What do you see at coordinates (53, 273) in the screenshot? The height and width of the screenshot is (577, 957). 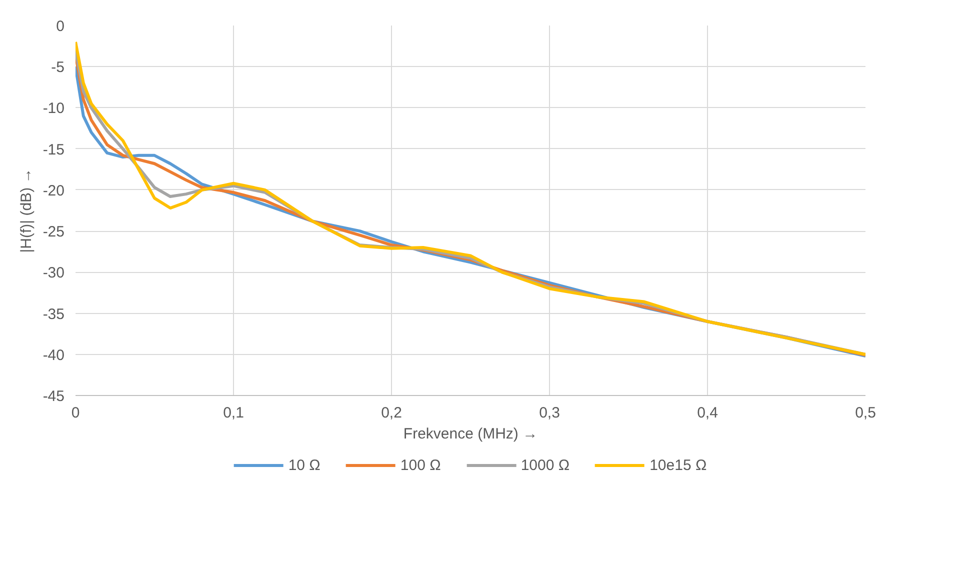 I see `y-tick-label: -30` at bounding box center [53, 273].